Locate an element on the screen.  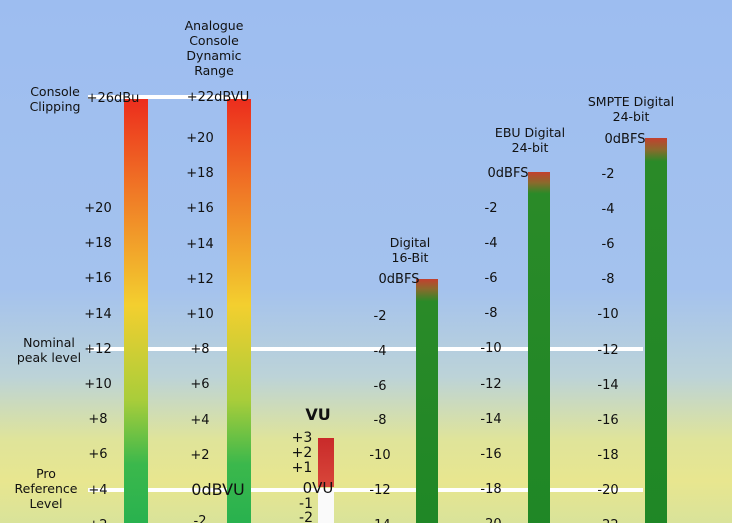
ebu24-title: EBU Digital 24-bit is located at coordinates (530, 140).